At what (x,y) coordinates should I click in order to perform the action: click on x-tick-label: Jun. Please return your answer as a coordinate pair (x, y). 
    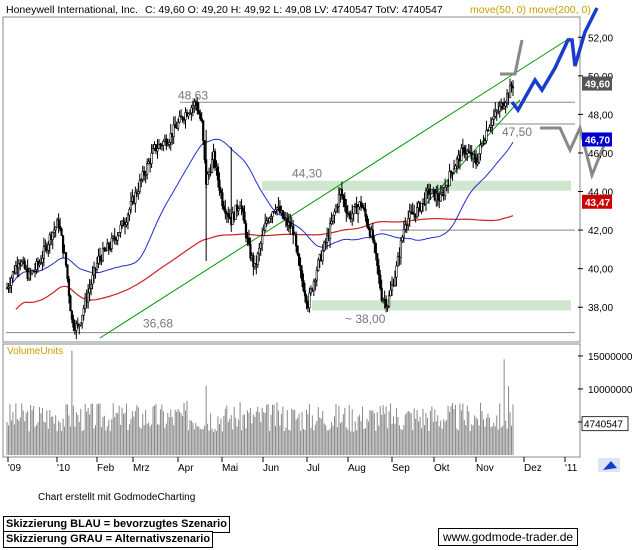
    Looking at the image, I should click on (271, 468).